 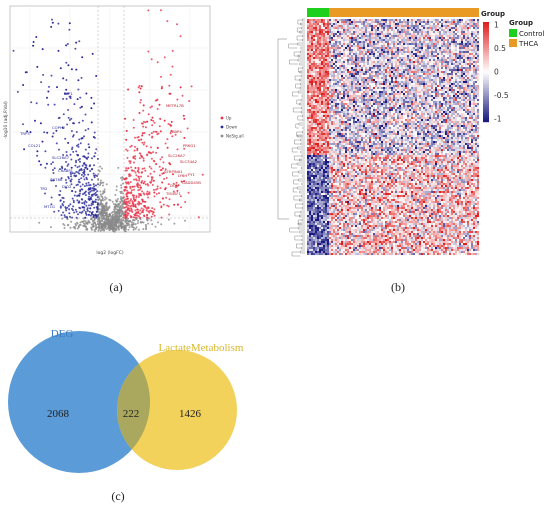 What do you see at coordinates (235, 136) in the screenshot?
I see `volcano-legend-item: NoSig.all` at bounding box center [235, 136].